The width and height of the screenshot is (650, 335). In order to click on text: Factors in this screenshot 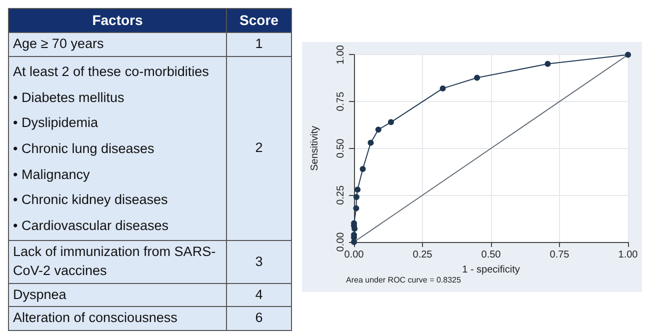, I will do `click(117, 20)`.